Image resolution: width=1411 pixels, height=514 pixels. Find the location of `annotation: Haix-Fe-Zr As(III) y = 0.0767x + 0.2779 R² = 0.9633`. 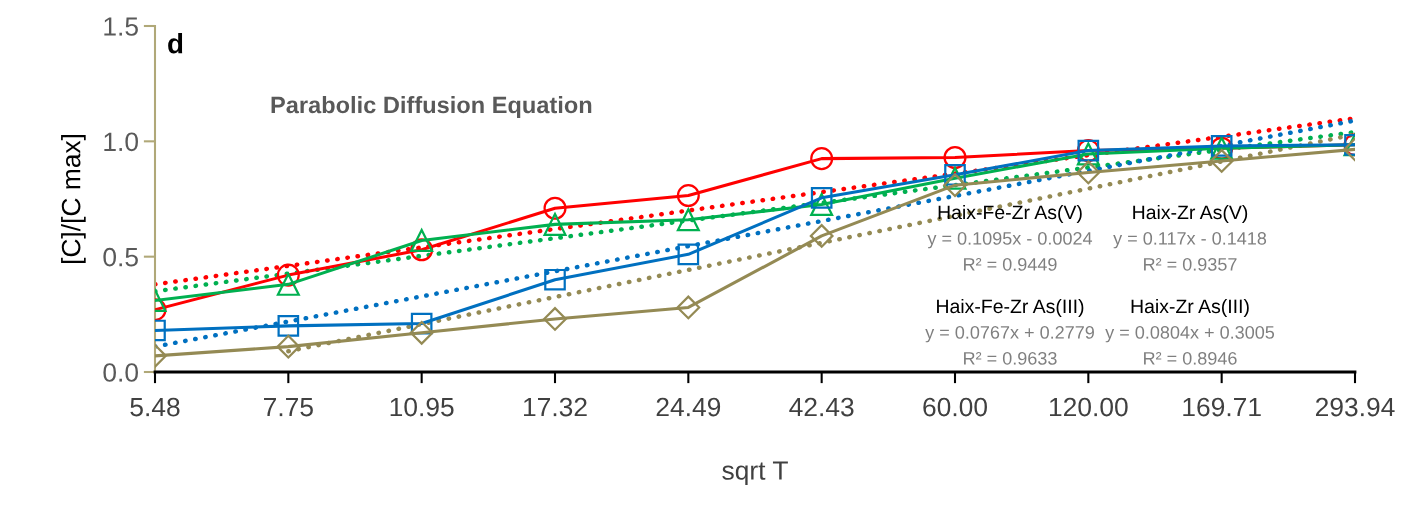

annotation: Haix-Fe-Zr As(III) y = 0.0767x + 0.2779 R² = 0.9633 is located at coordinates (1009, 331).